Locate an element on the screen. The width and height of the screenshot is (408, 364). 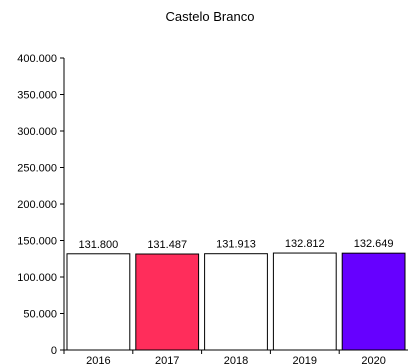
x-tick-label-2020: 2020 is located at coordinates (373, 359).